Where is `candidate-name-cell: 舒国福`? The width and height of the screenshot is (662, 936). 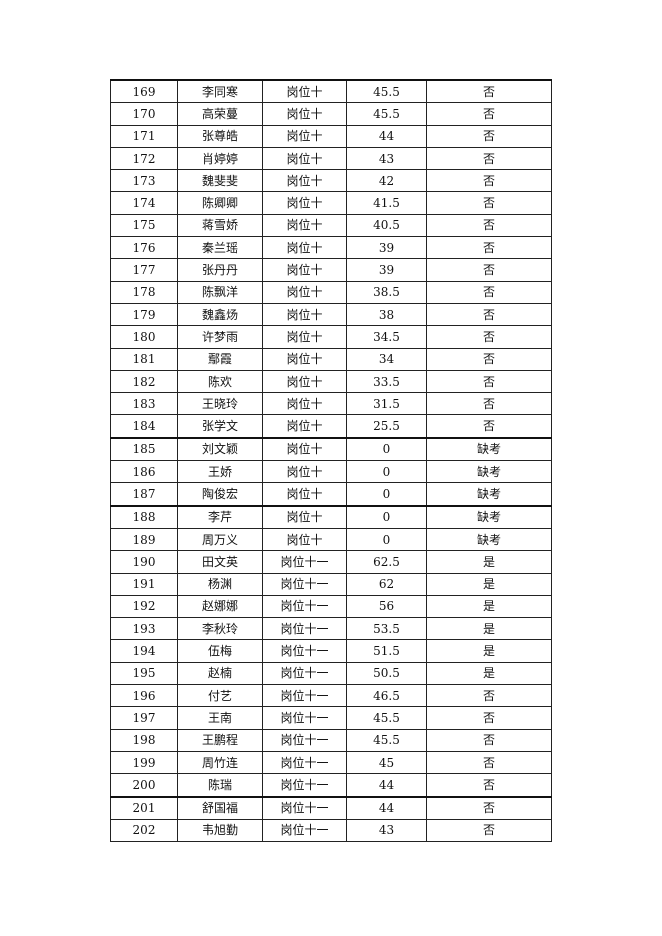 candidate-name-cell: 舒国福 is located at coordinates (220, 807).